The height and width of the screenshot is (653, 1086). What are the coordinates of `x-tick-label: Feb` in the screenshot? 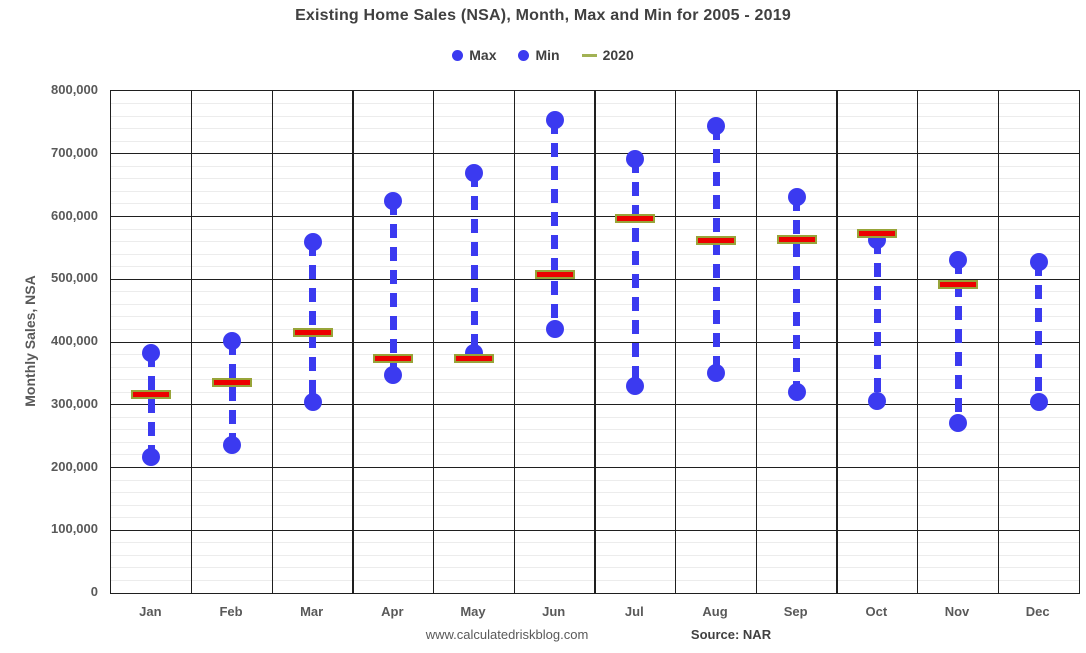 It's located at (231, 611).